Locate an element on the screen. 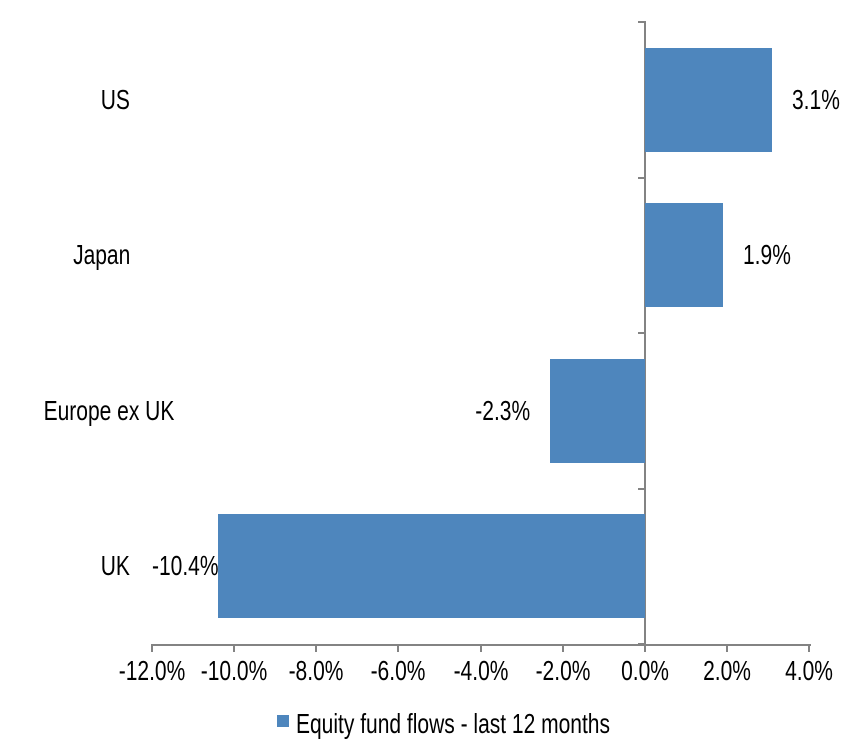  x-tick-label-text: -2.0% is located at coordinates (563, 670).